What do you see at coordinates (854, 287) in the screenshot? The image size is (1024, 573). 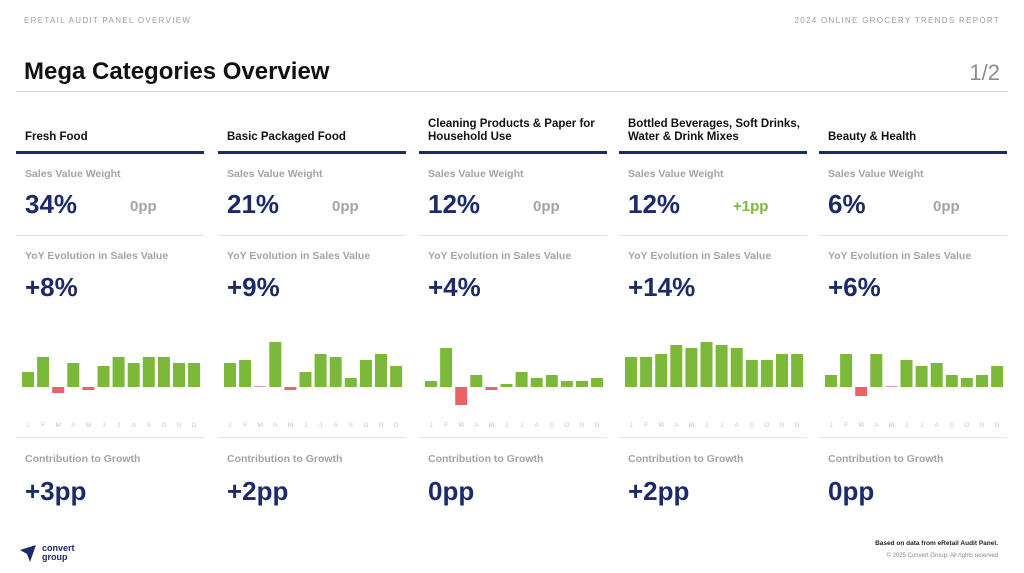 I see `yoy-value: +6%` at bounding box center [854, 287].